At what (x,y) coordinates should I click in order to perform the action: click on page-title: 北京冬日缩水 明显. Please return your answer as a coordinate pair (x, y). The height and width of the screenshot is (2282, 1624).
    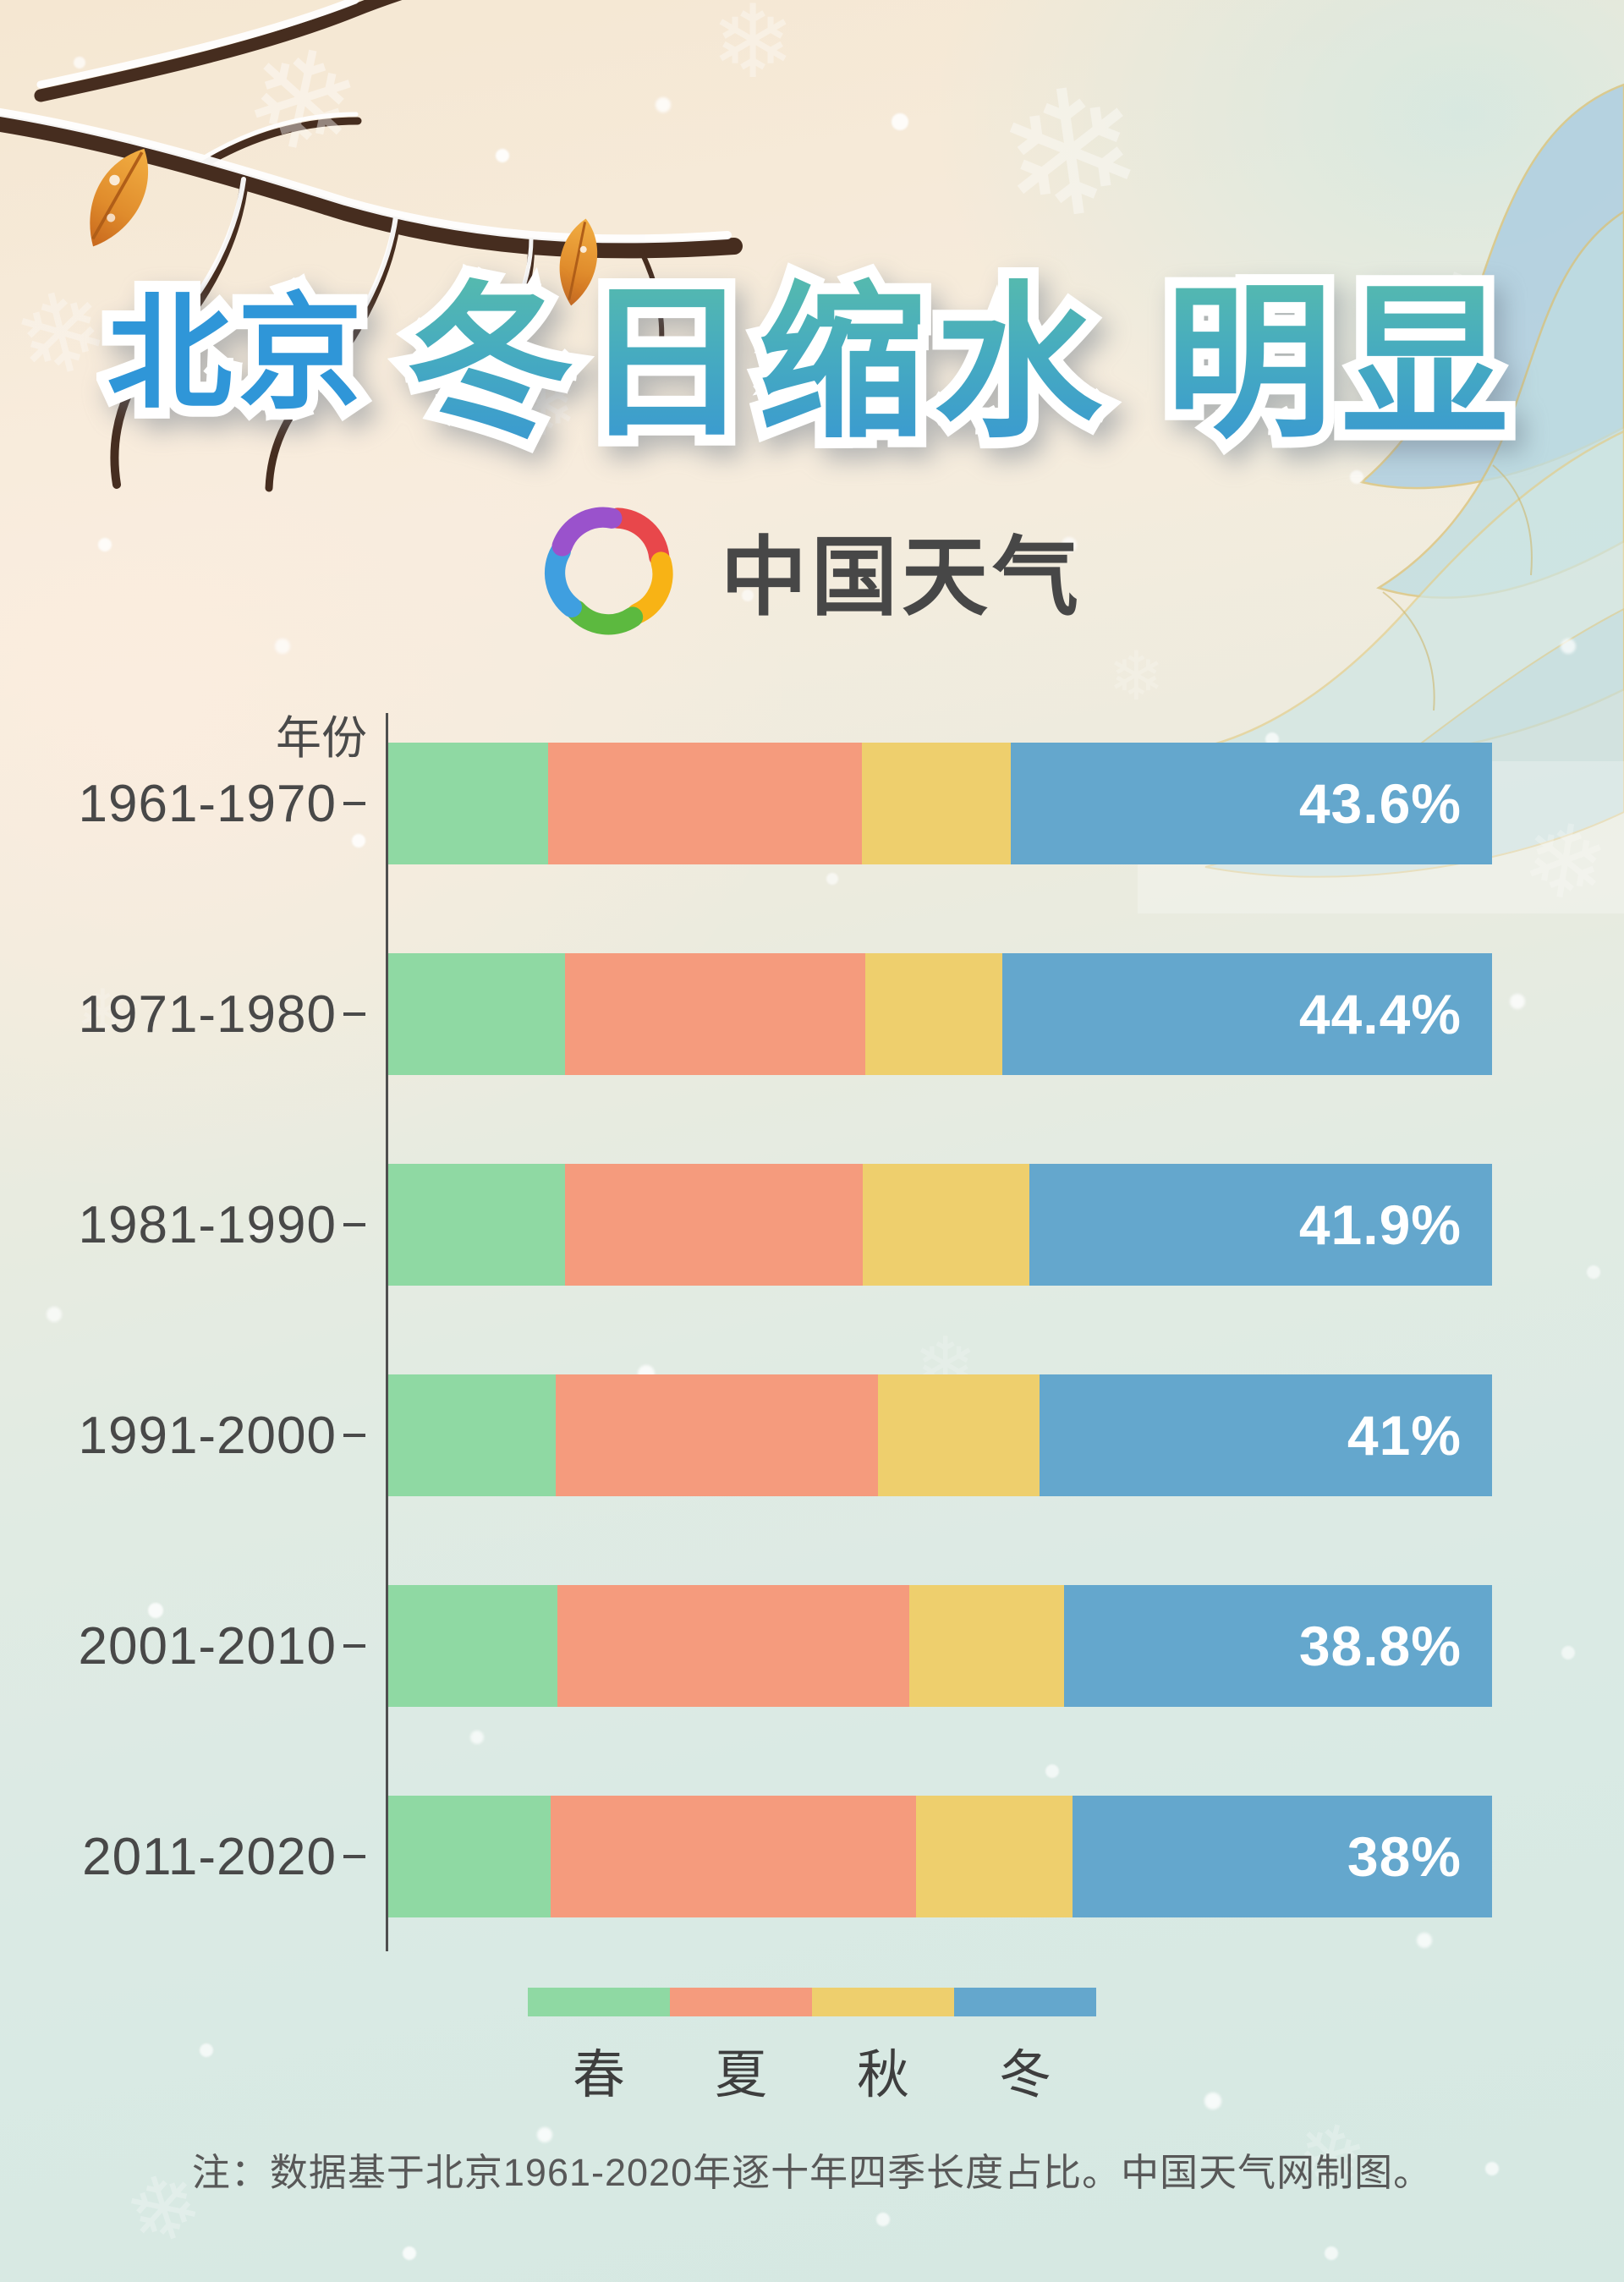
    Looking at the image, I should click on (812, 349).